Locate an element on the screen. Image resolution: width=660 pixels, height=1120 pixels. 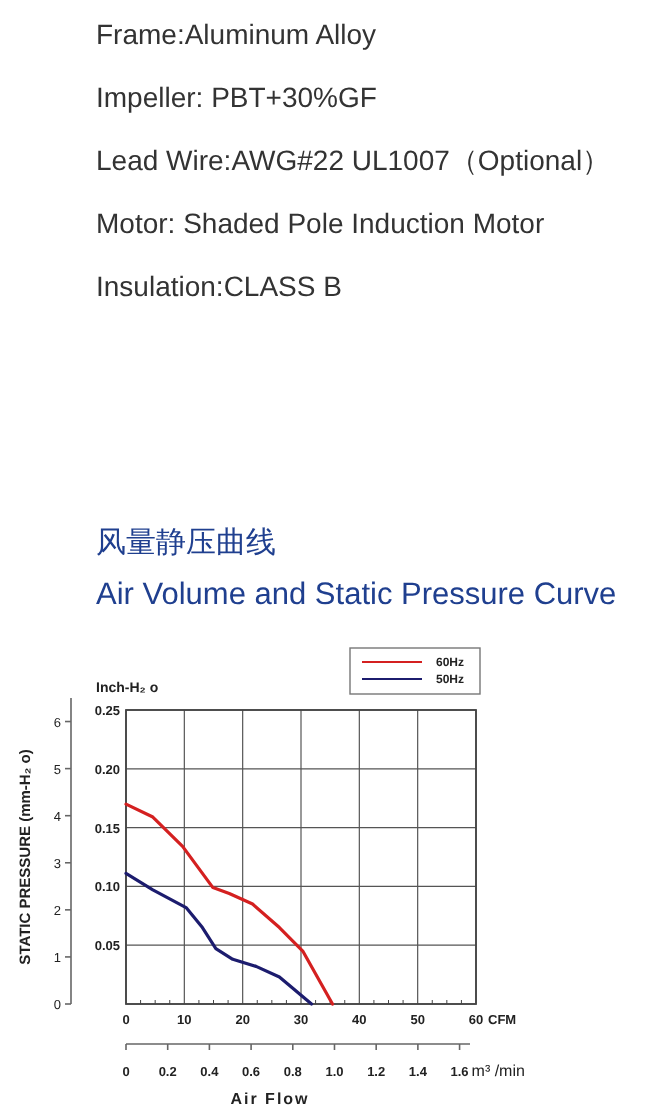
text: Motor: Shaded Pole Induction Motor is located at coordinates (320, 223).